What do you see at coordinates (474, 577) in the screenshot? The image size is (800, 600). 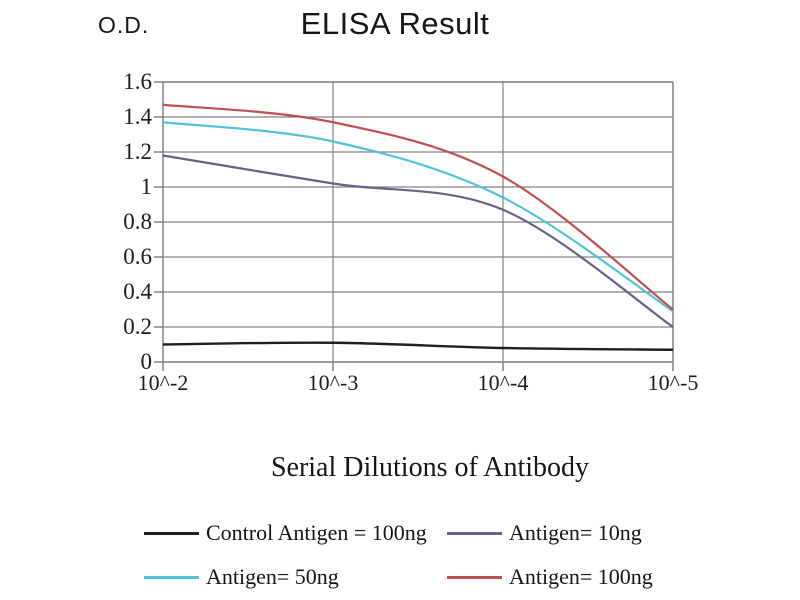 I see `legend-line-red` at bounding box center [474, 577].